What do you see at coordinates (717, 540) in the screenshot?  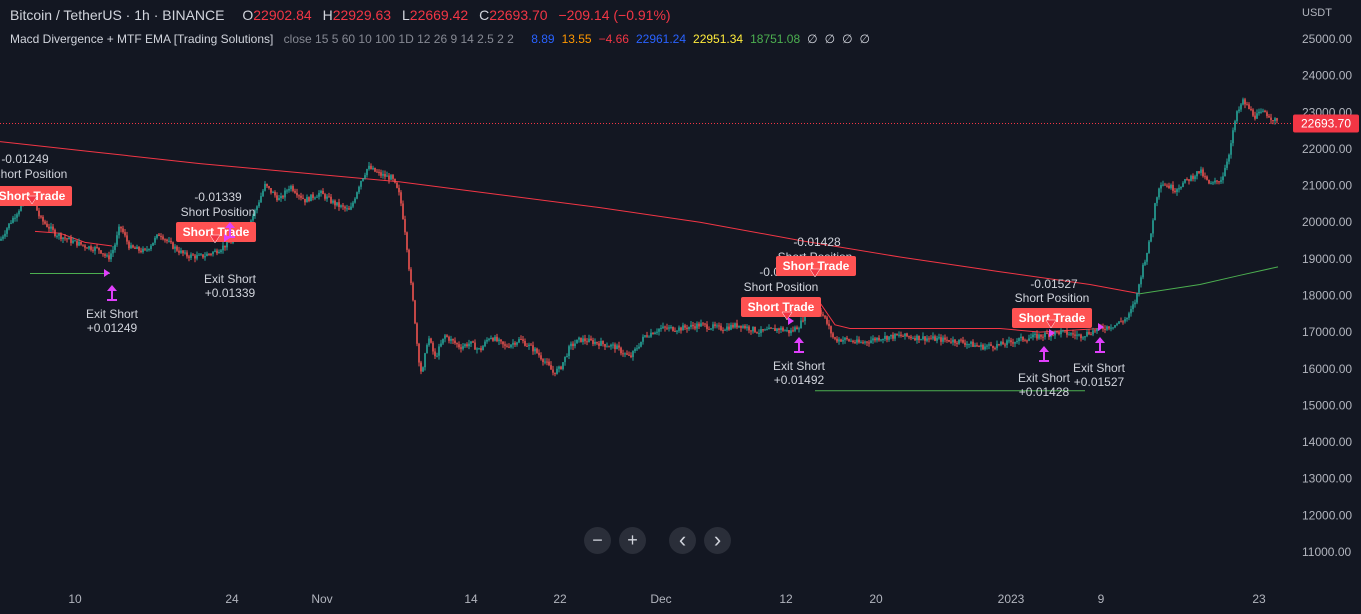 I see `scroll-right-button: ›` at bounding box center [717, 540].